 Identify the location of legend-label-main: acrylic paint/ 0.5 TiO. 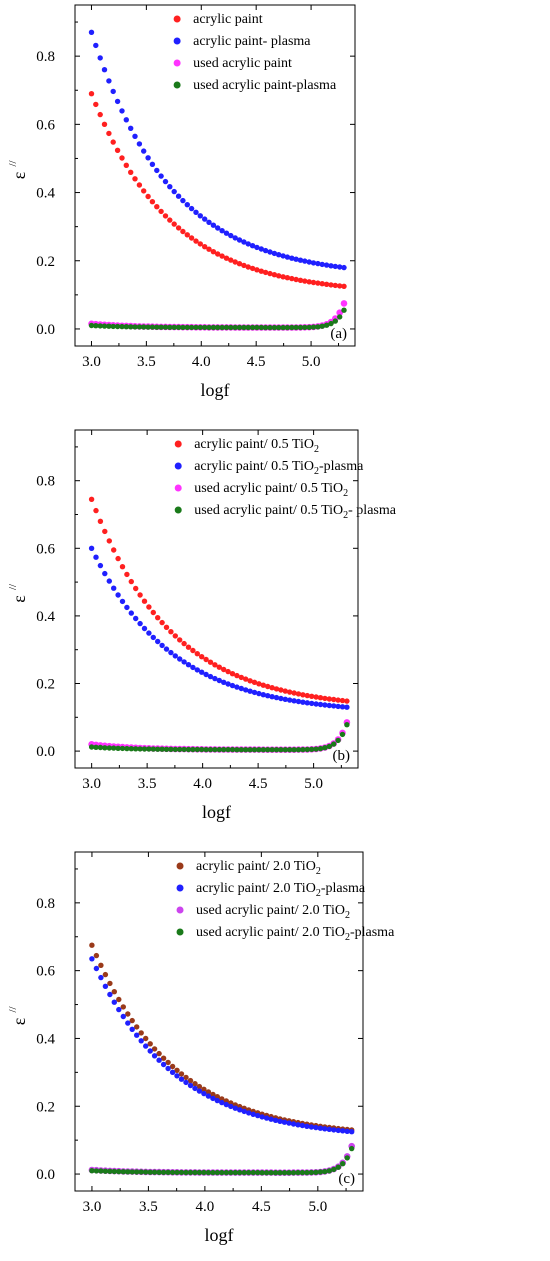
(254, 466).